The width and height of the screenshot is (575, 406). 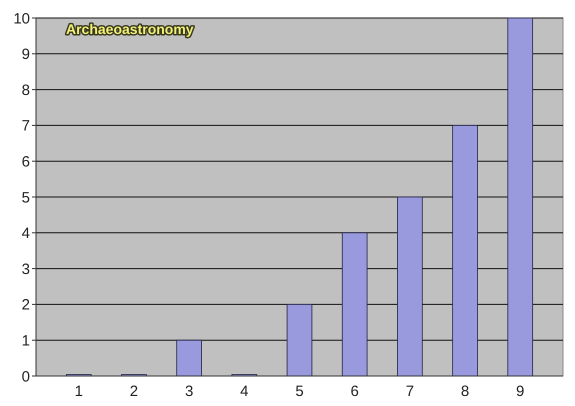 What do you see at coordinates (26, 377) in the screenshot?
I see `y-tick-label: 0` at bounding box center [26, 377].